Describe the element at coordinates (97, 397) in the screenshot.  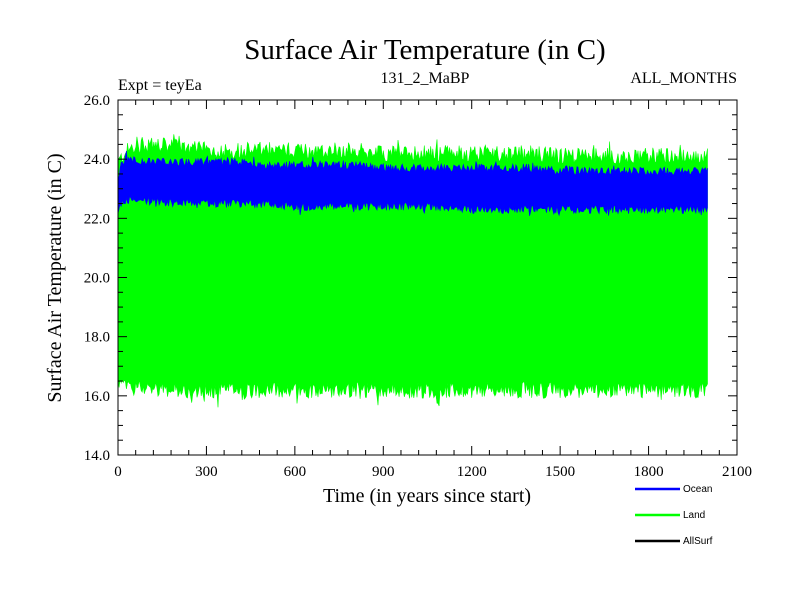
I see `y-tick-label: 16.0` at that location.